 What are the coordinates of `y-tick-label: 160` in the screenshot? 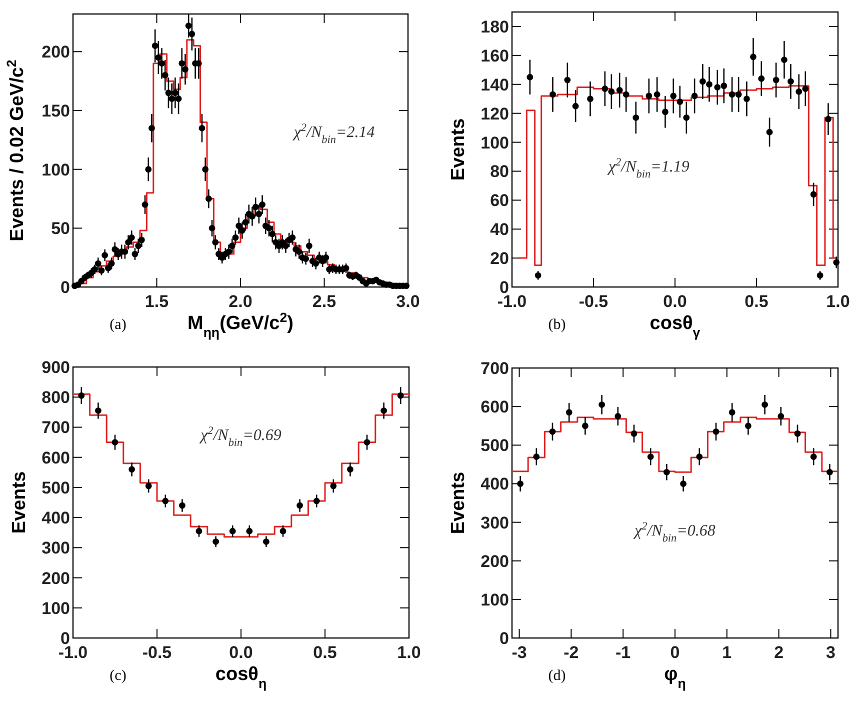 It's located at (494, 56).